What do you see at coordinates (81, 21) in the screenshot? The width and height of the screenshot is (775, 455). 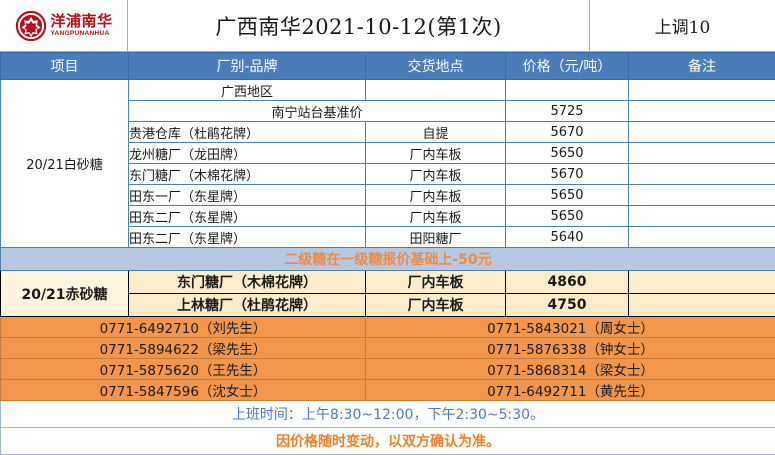 I see `logo-name-cn: 洋浦南华` at bounding box center [81, 21].